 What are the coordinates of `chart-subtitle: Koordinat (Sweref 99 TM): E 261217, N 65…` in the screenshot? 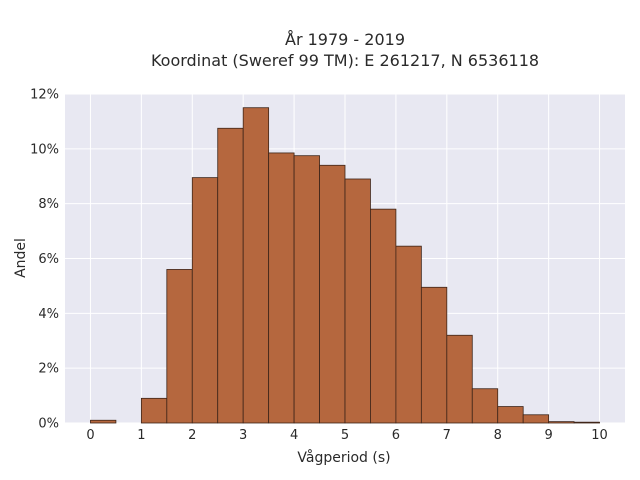 It's located at (345, 60).